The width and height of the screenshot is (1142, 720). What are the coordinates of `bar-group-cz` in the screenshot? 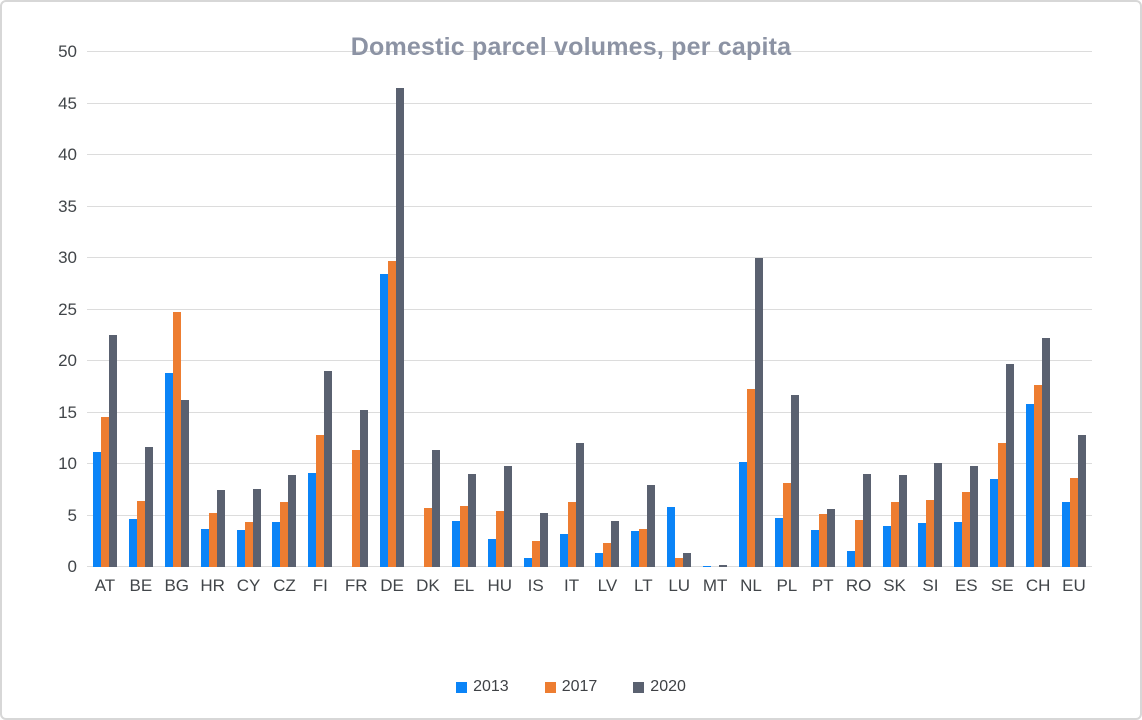 It's located at (284, 309).